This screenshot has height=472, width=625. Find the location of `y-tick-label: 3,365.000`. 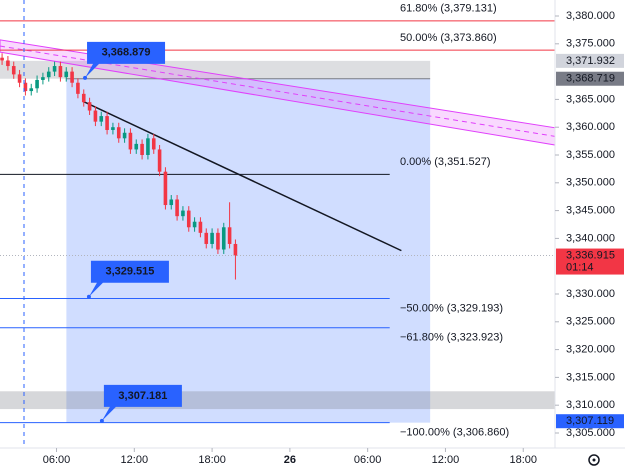

y-tick-label: 3,365.000 is located at coordinates (590, 99).